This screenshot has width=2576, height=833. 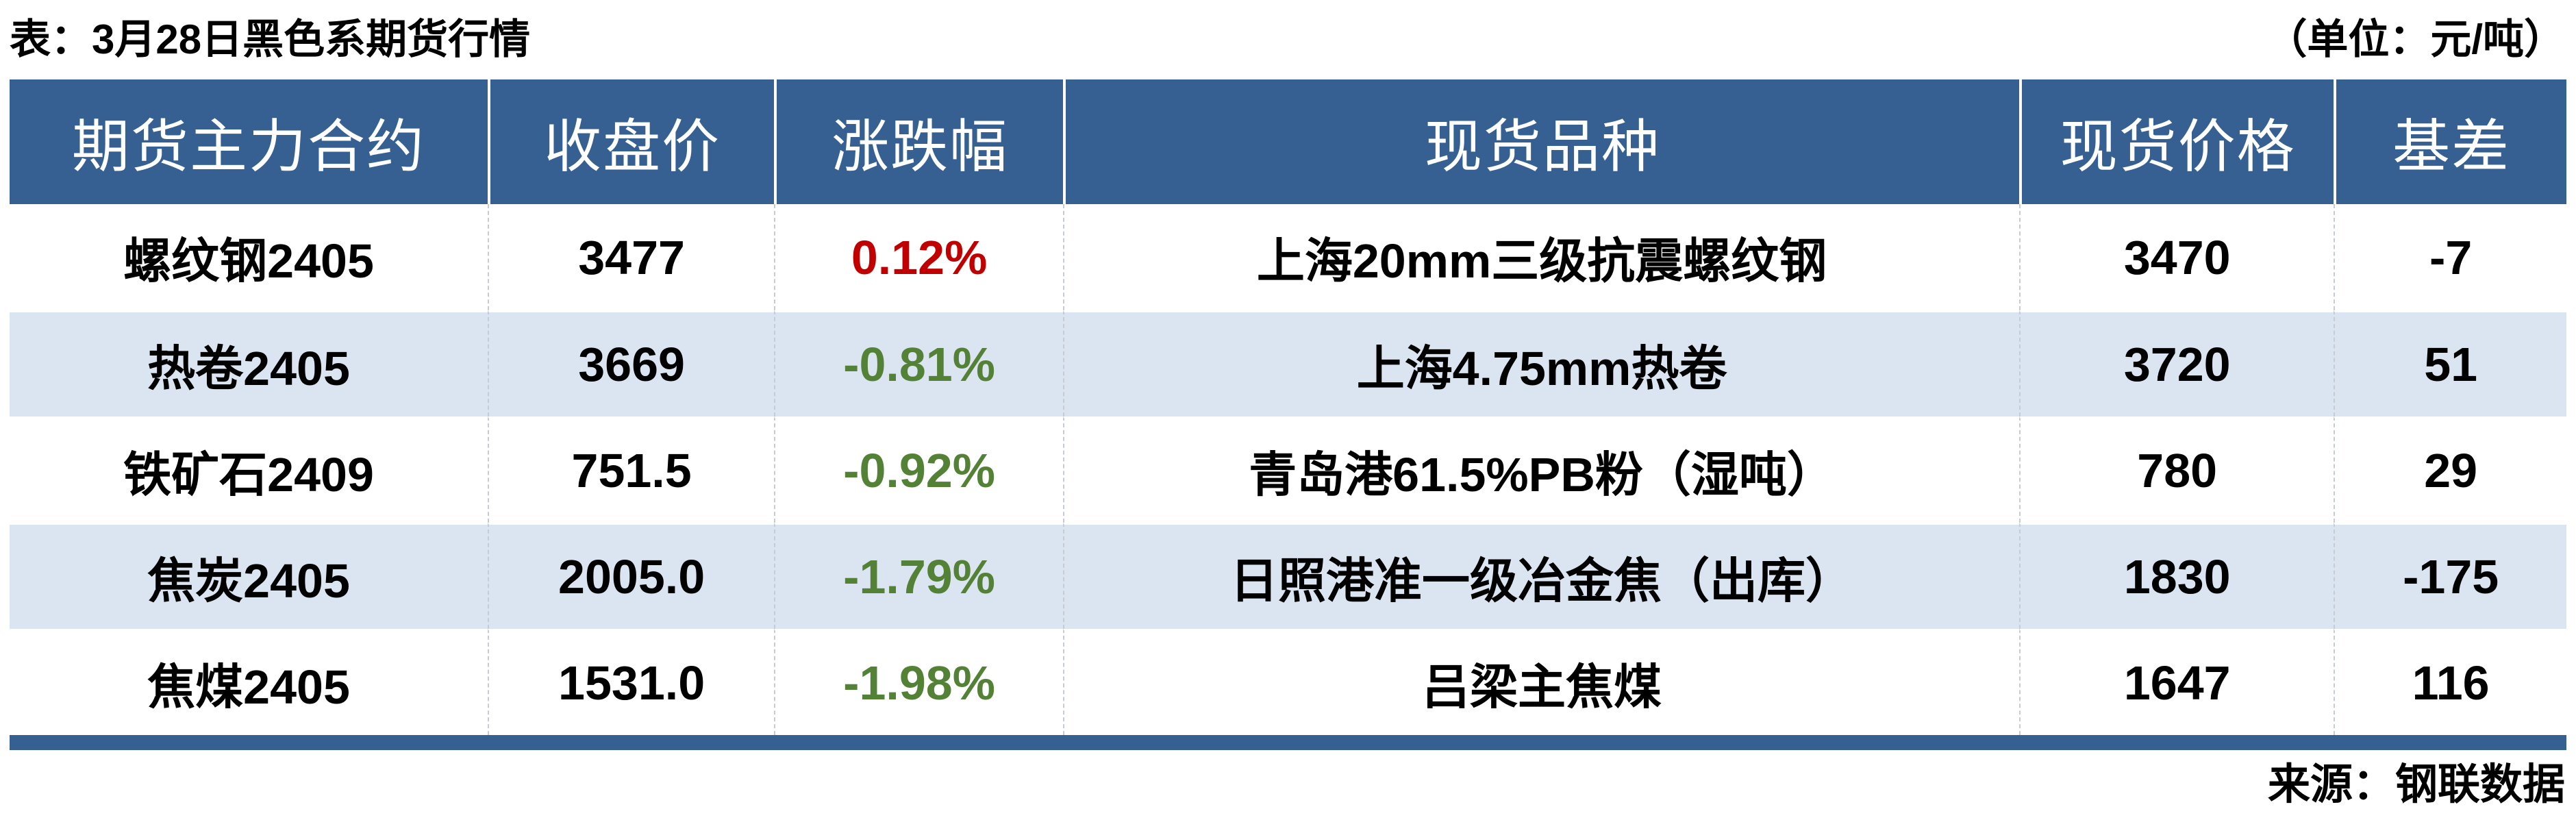 I want to click on title-bar: 表：3月28日黑色系期货行情 （单位：元/吨）, so click(x=1288, y=40).